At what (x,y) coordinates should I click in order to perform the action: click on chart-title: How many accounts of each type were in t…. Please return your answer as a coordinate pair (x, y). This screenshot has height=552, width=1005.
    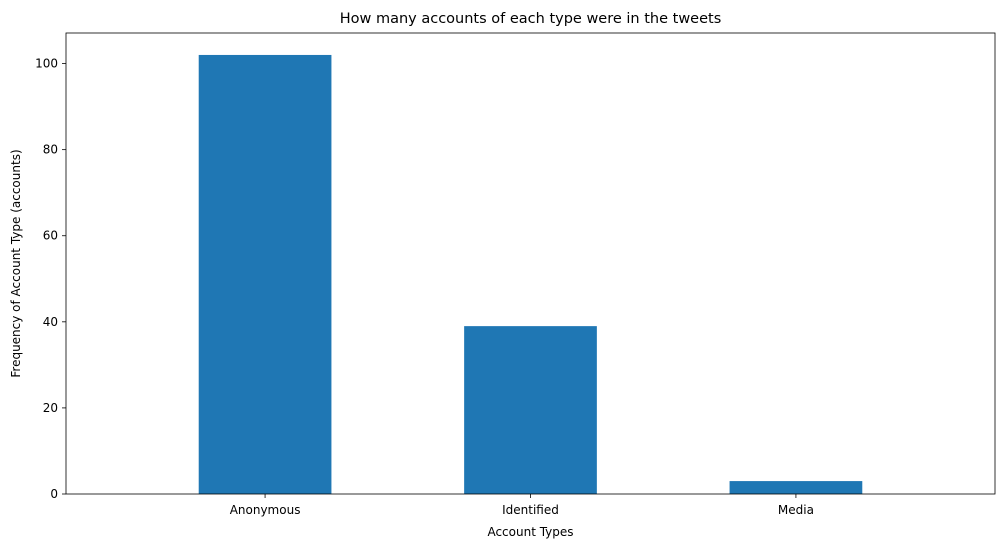
    Looking at the image, I should click on (531, 19).